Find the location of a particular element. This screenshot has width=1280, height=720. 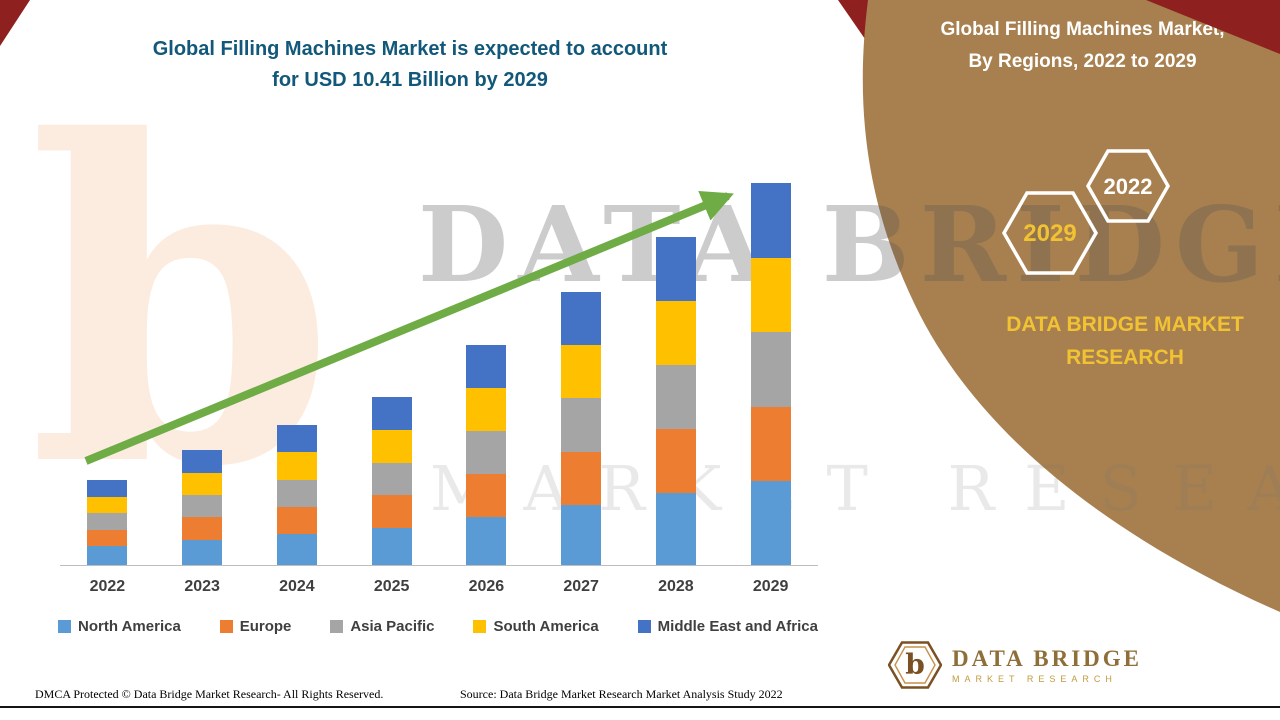

brand-text: DATA BRIDGE MARKET RESEARCH is located at coordinates (1125, 341).